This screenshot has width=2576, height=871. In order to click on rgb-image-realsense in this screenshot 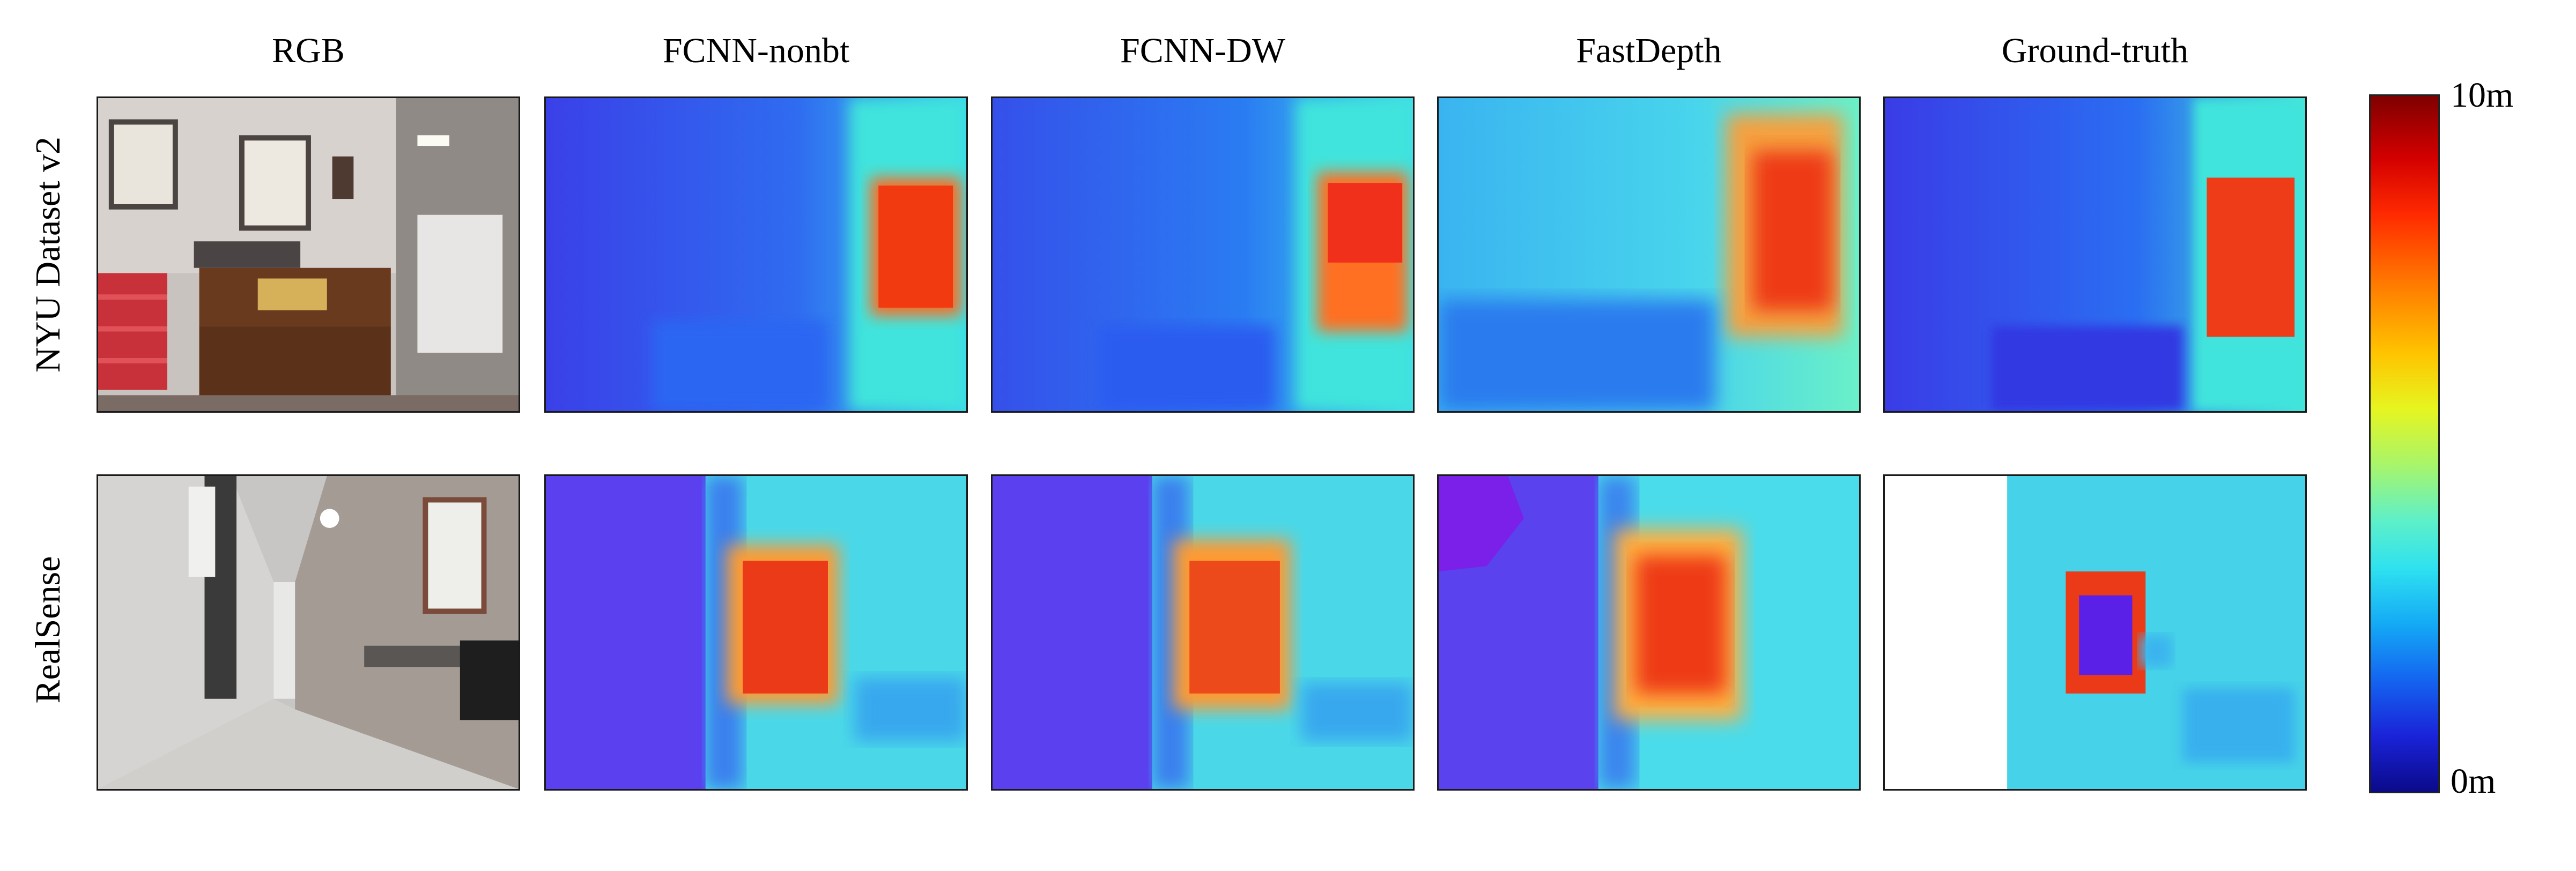, I will do `click(308, 632)`.